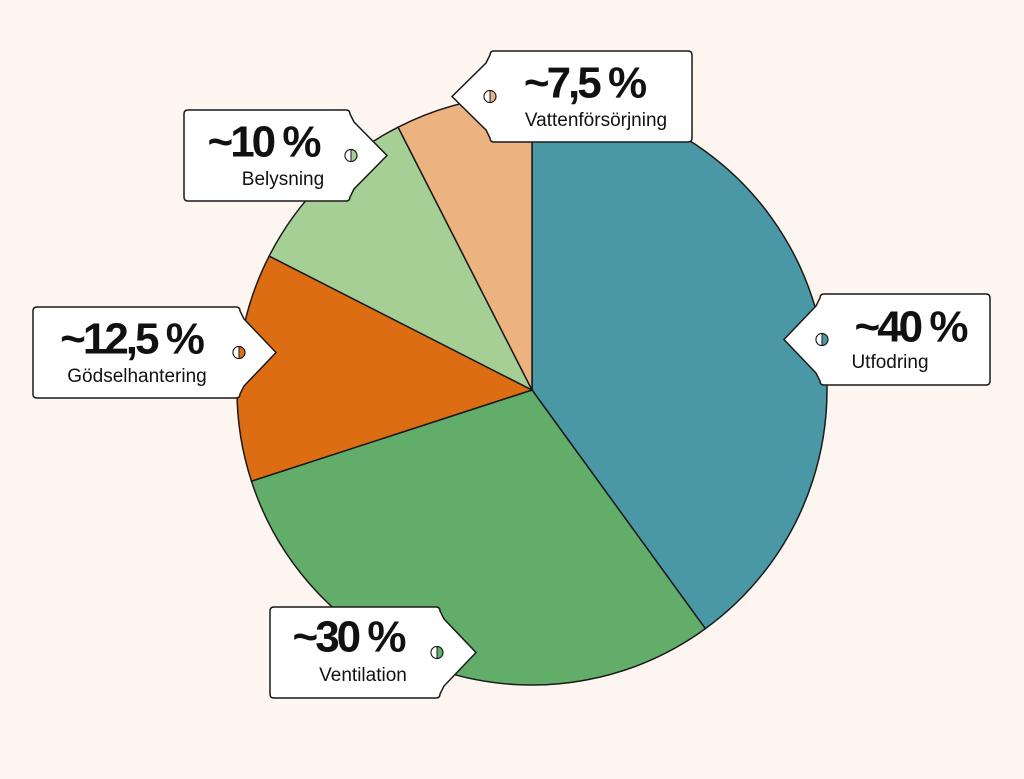 This screenshot has height=779, width=1024. I want to click on value-label: ~10 %, so click(264, 142).